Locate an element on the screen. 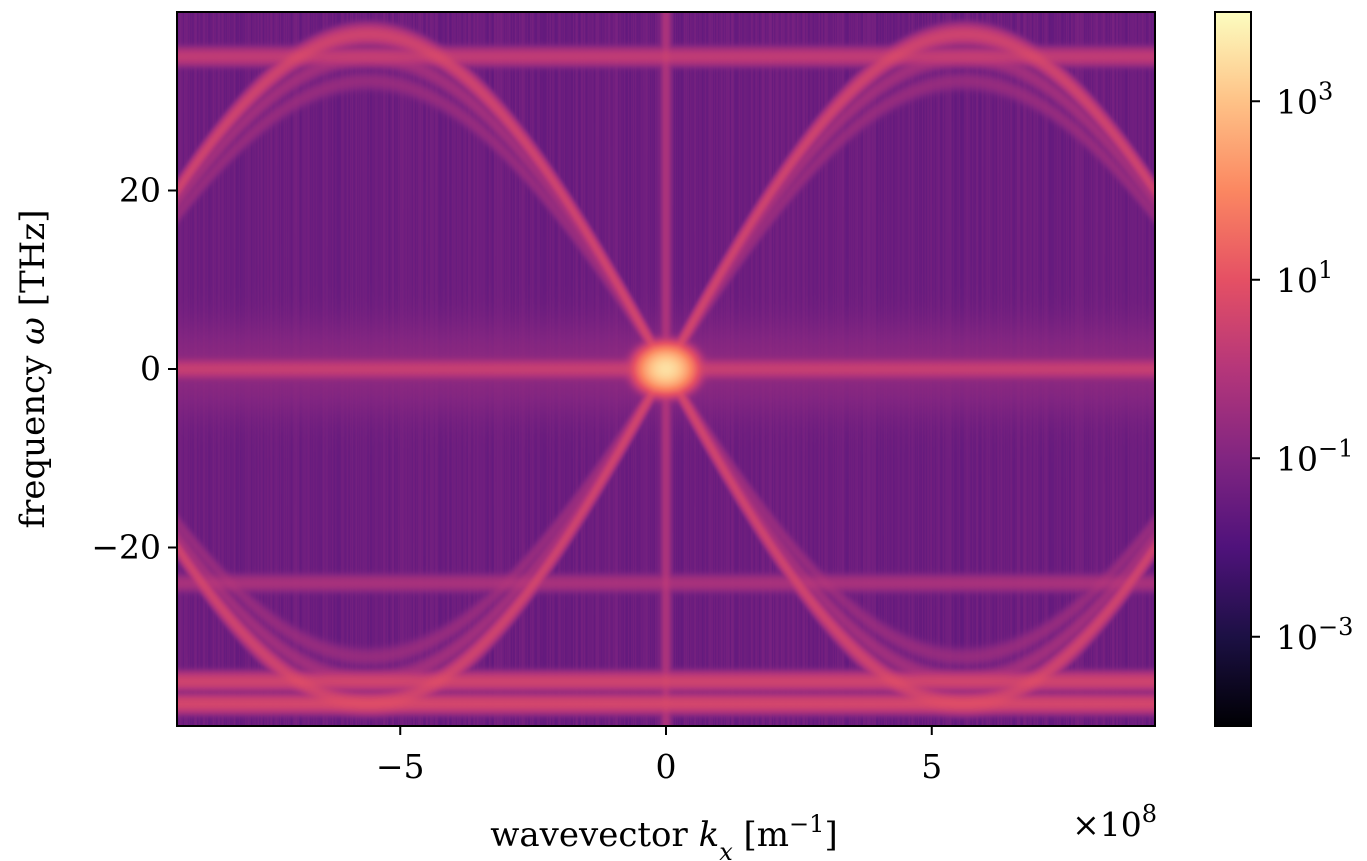 This screenshot has width=1367, height=861. y-axis-ticks: 20 0 −20 is located at coordinates (134, 369).